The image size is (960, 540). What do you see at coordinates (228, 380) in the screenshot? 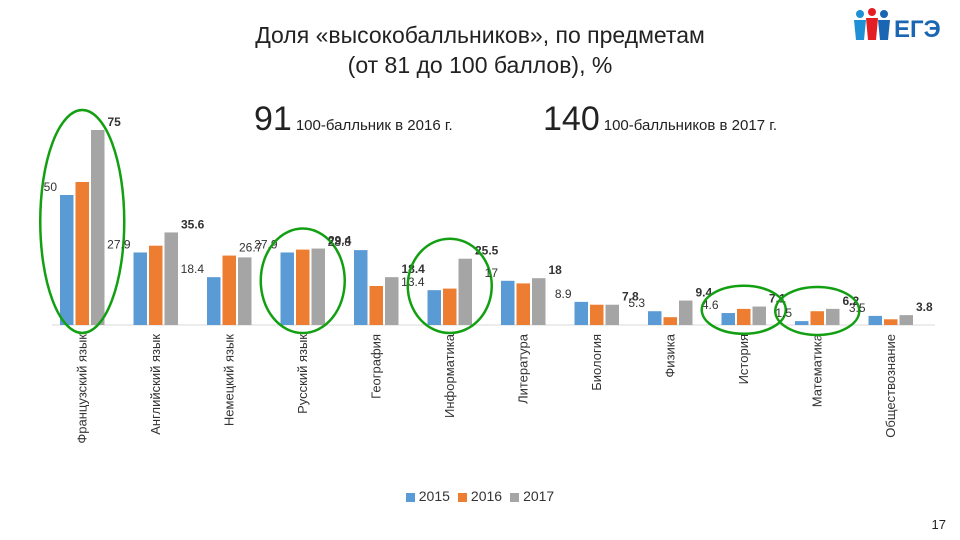
I see `category-label-3: Немецкий язык` at bounding box center [228, 380].